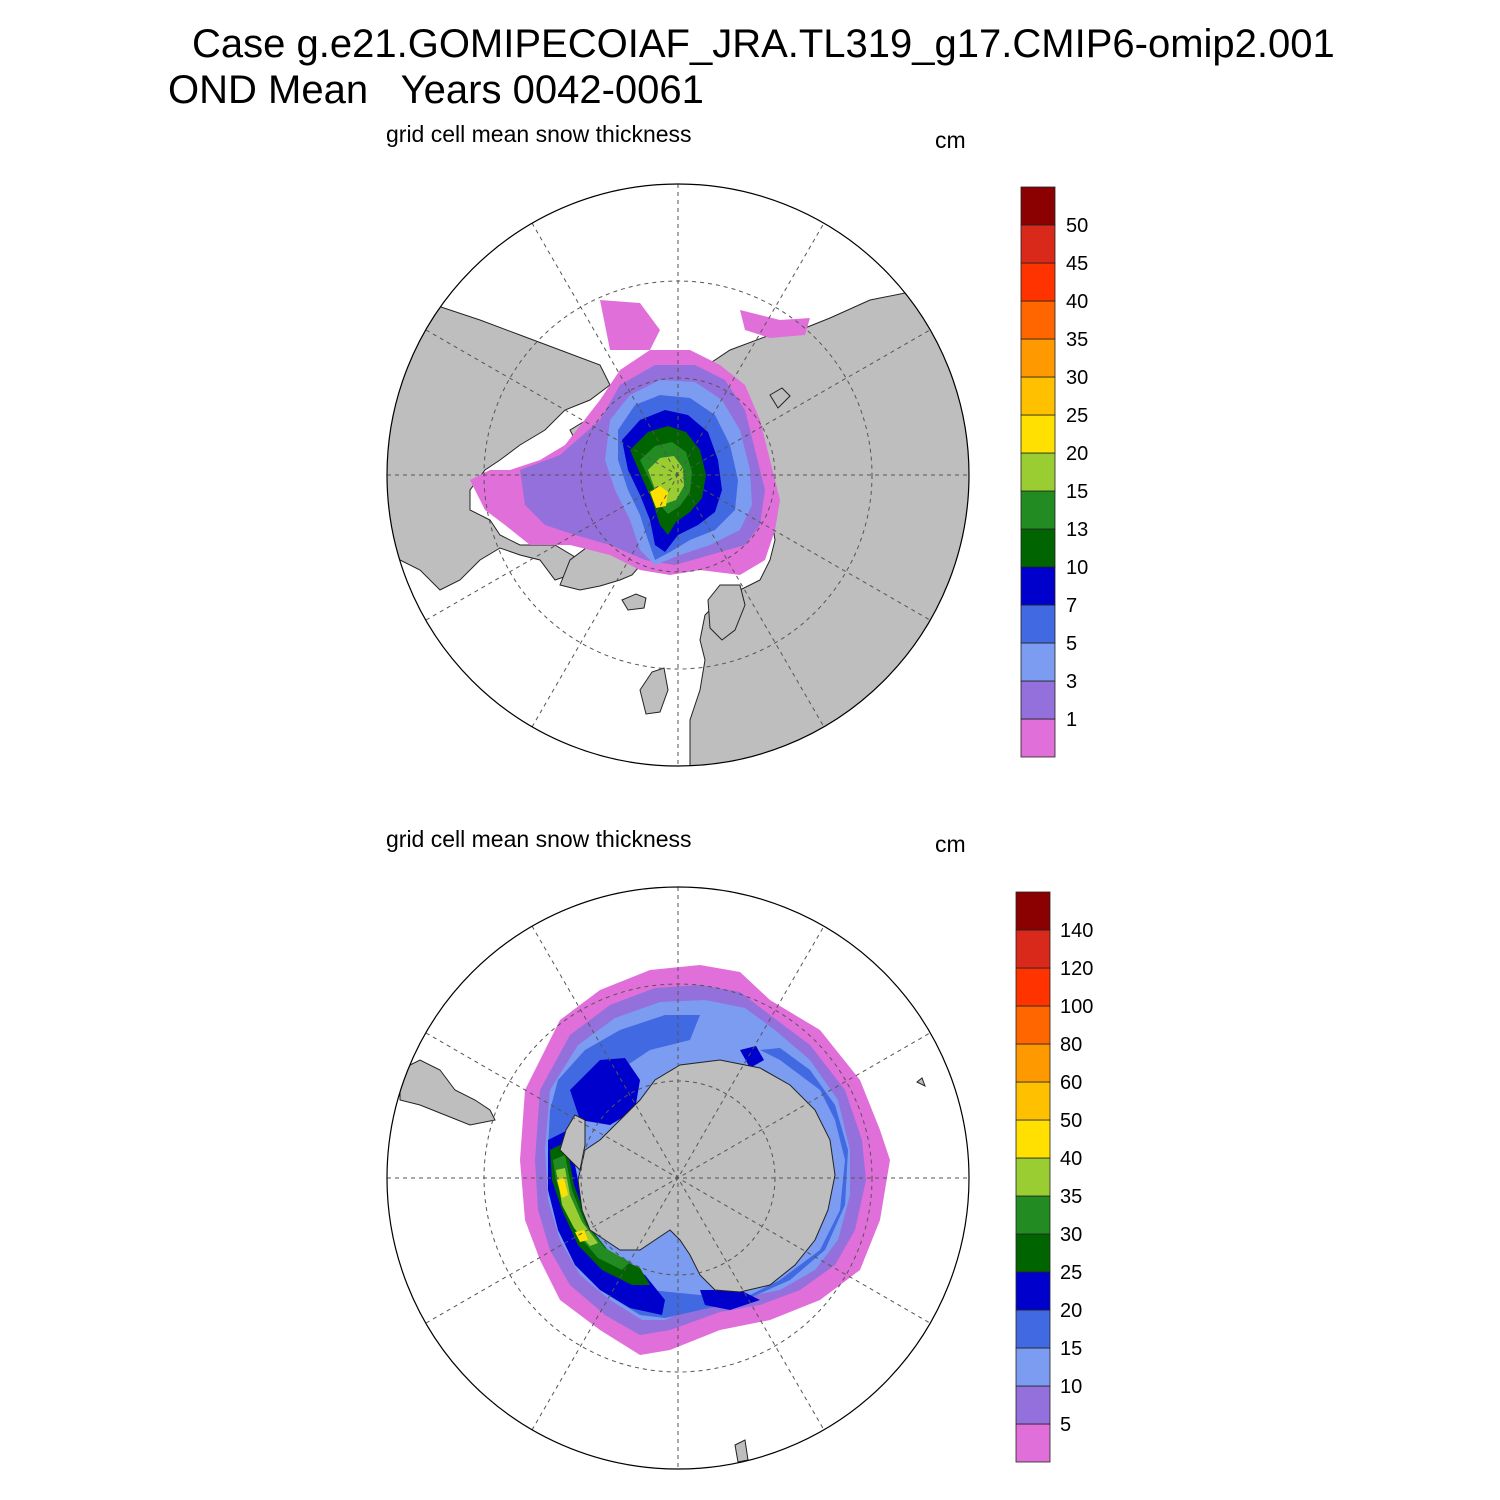 The image size is (1500, 1500). I want to click on scandinavia-landmass, so click(726, 612).